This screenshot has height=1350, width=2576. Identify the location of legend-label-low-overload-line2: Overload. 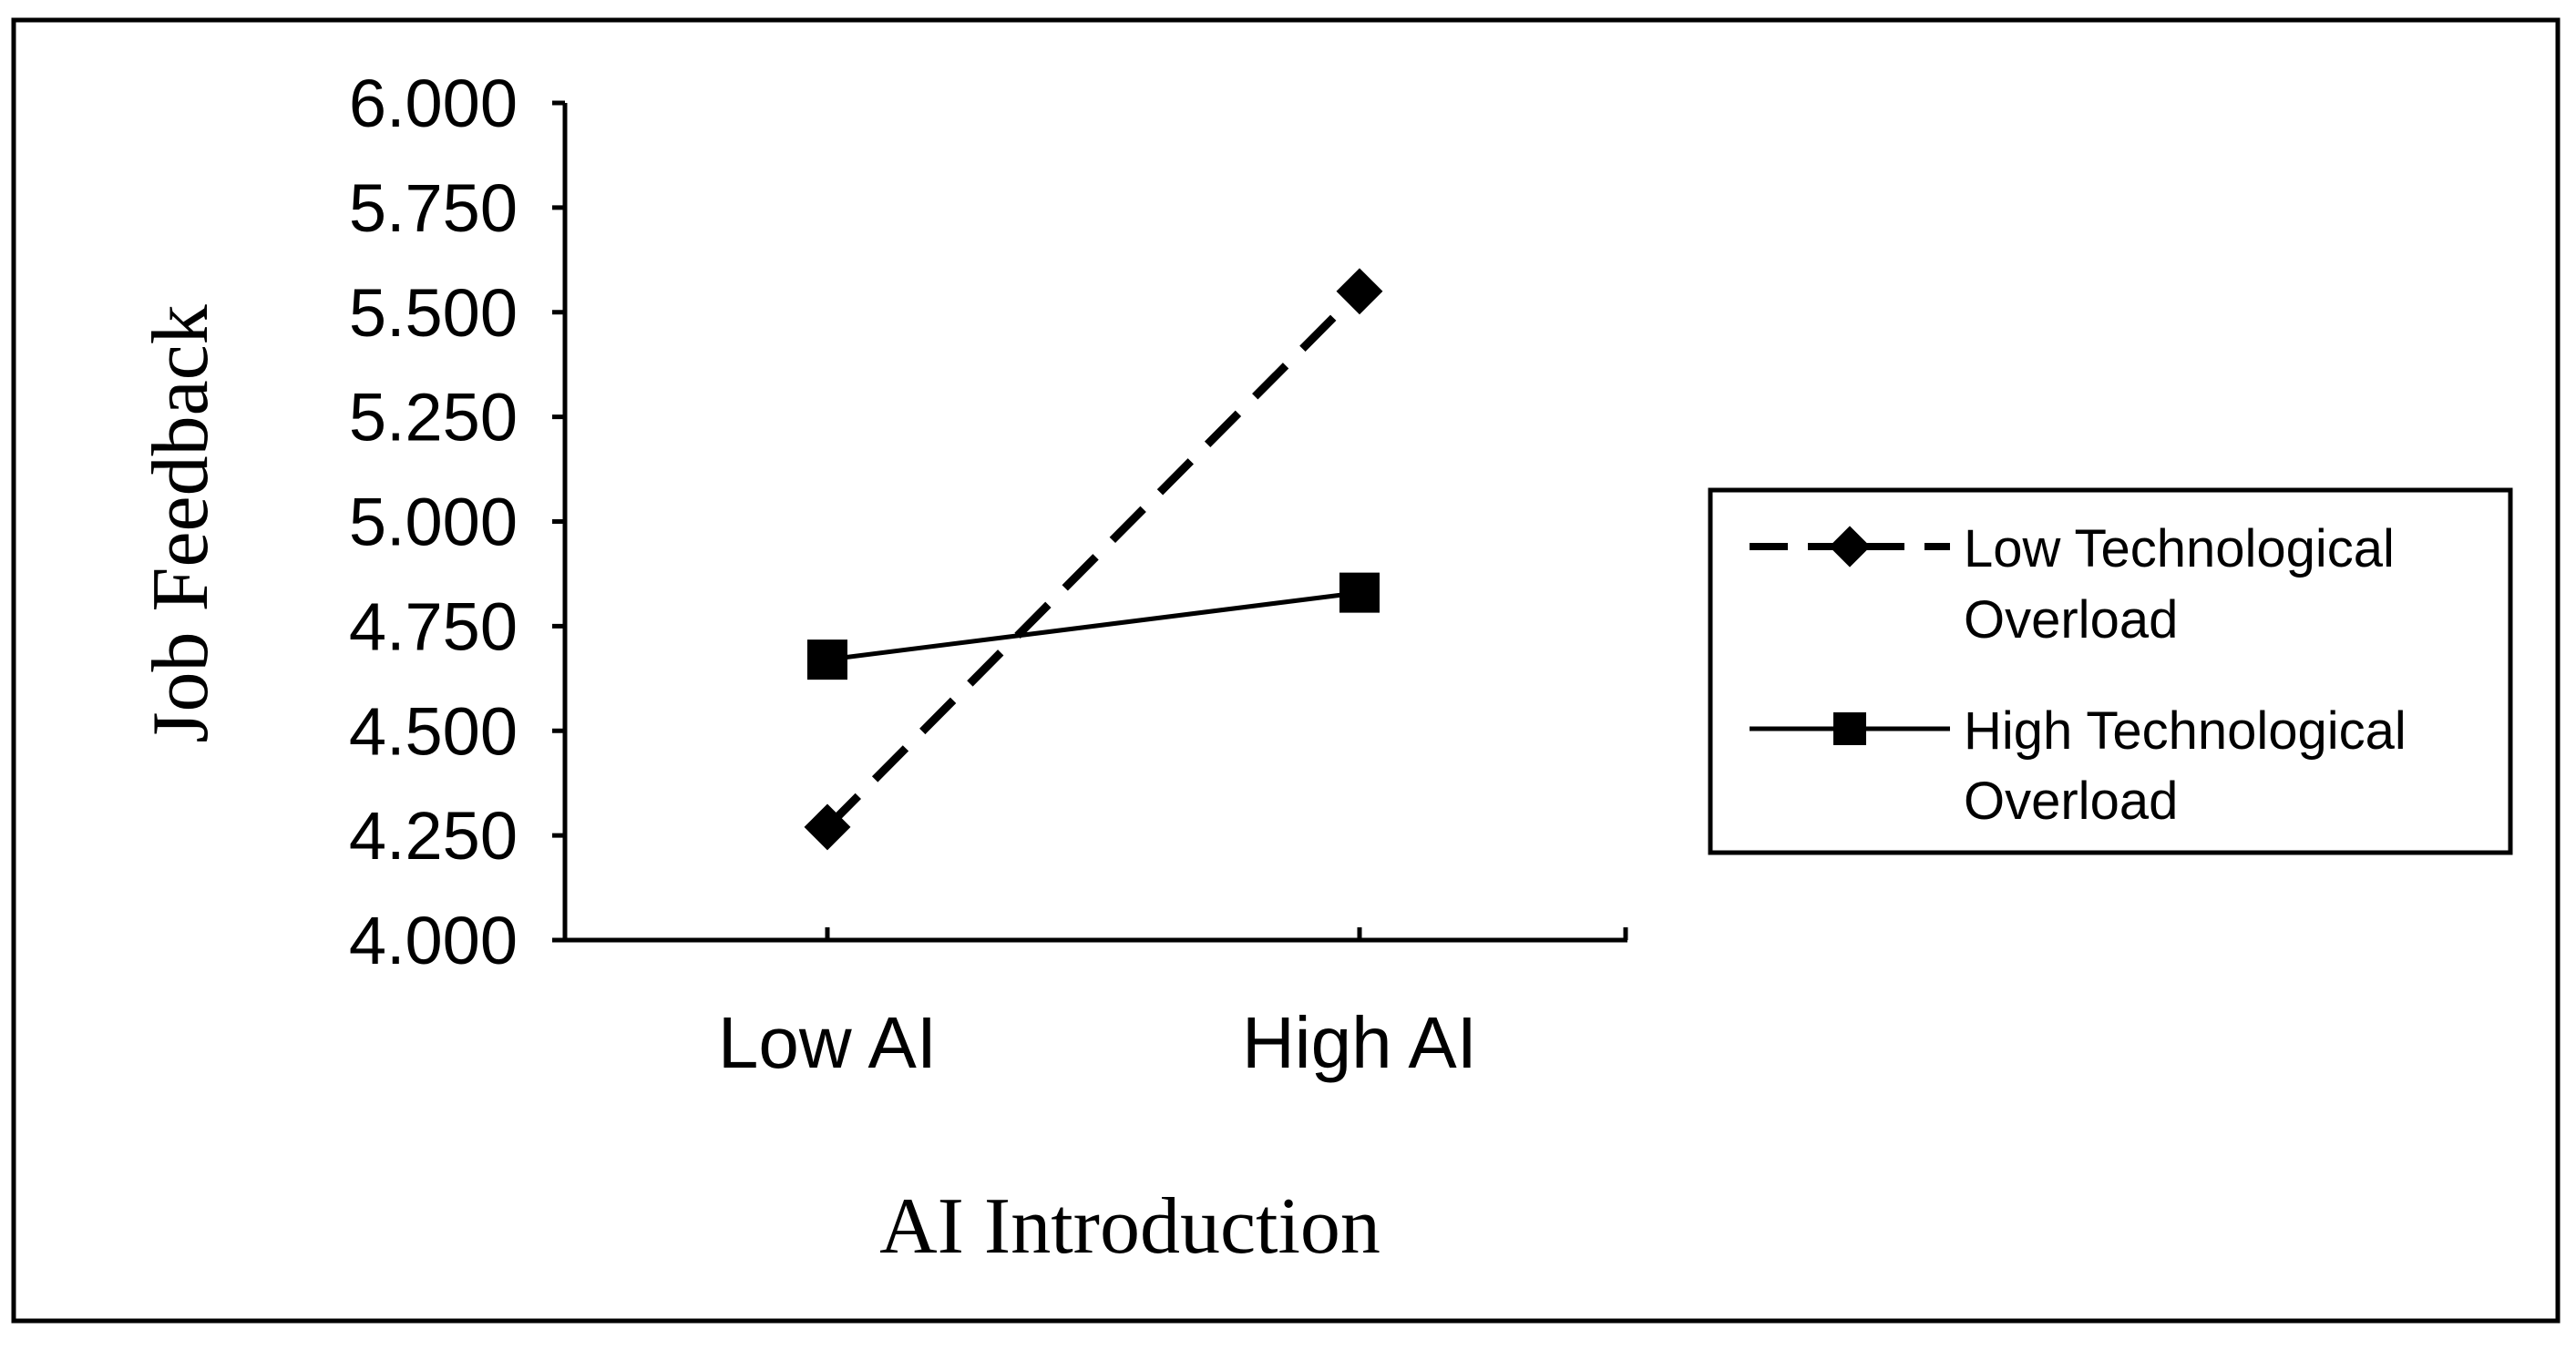
(2071, 619).